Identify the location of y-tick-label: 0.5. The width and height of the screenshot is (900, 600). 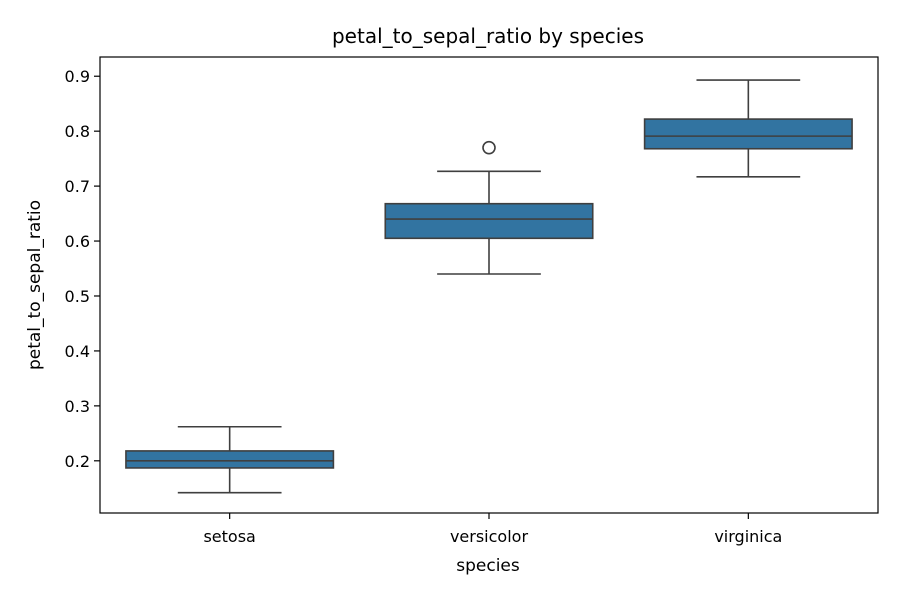
(77, 296).